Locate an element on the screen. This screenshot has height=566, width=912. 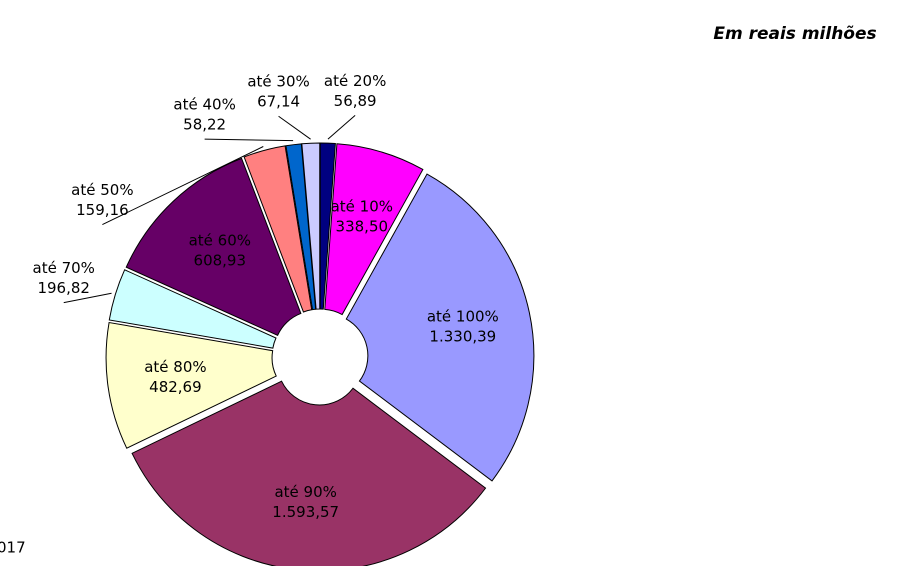
slice-label: até 20% is located at coordinates (355, 81).